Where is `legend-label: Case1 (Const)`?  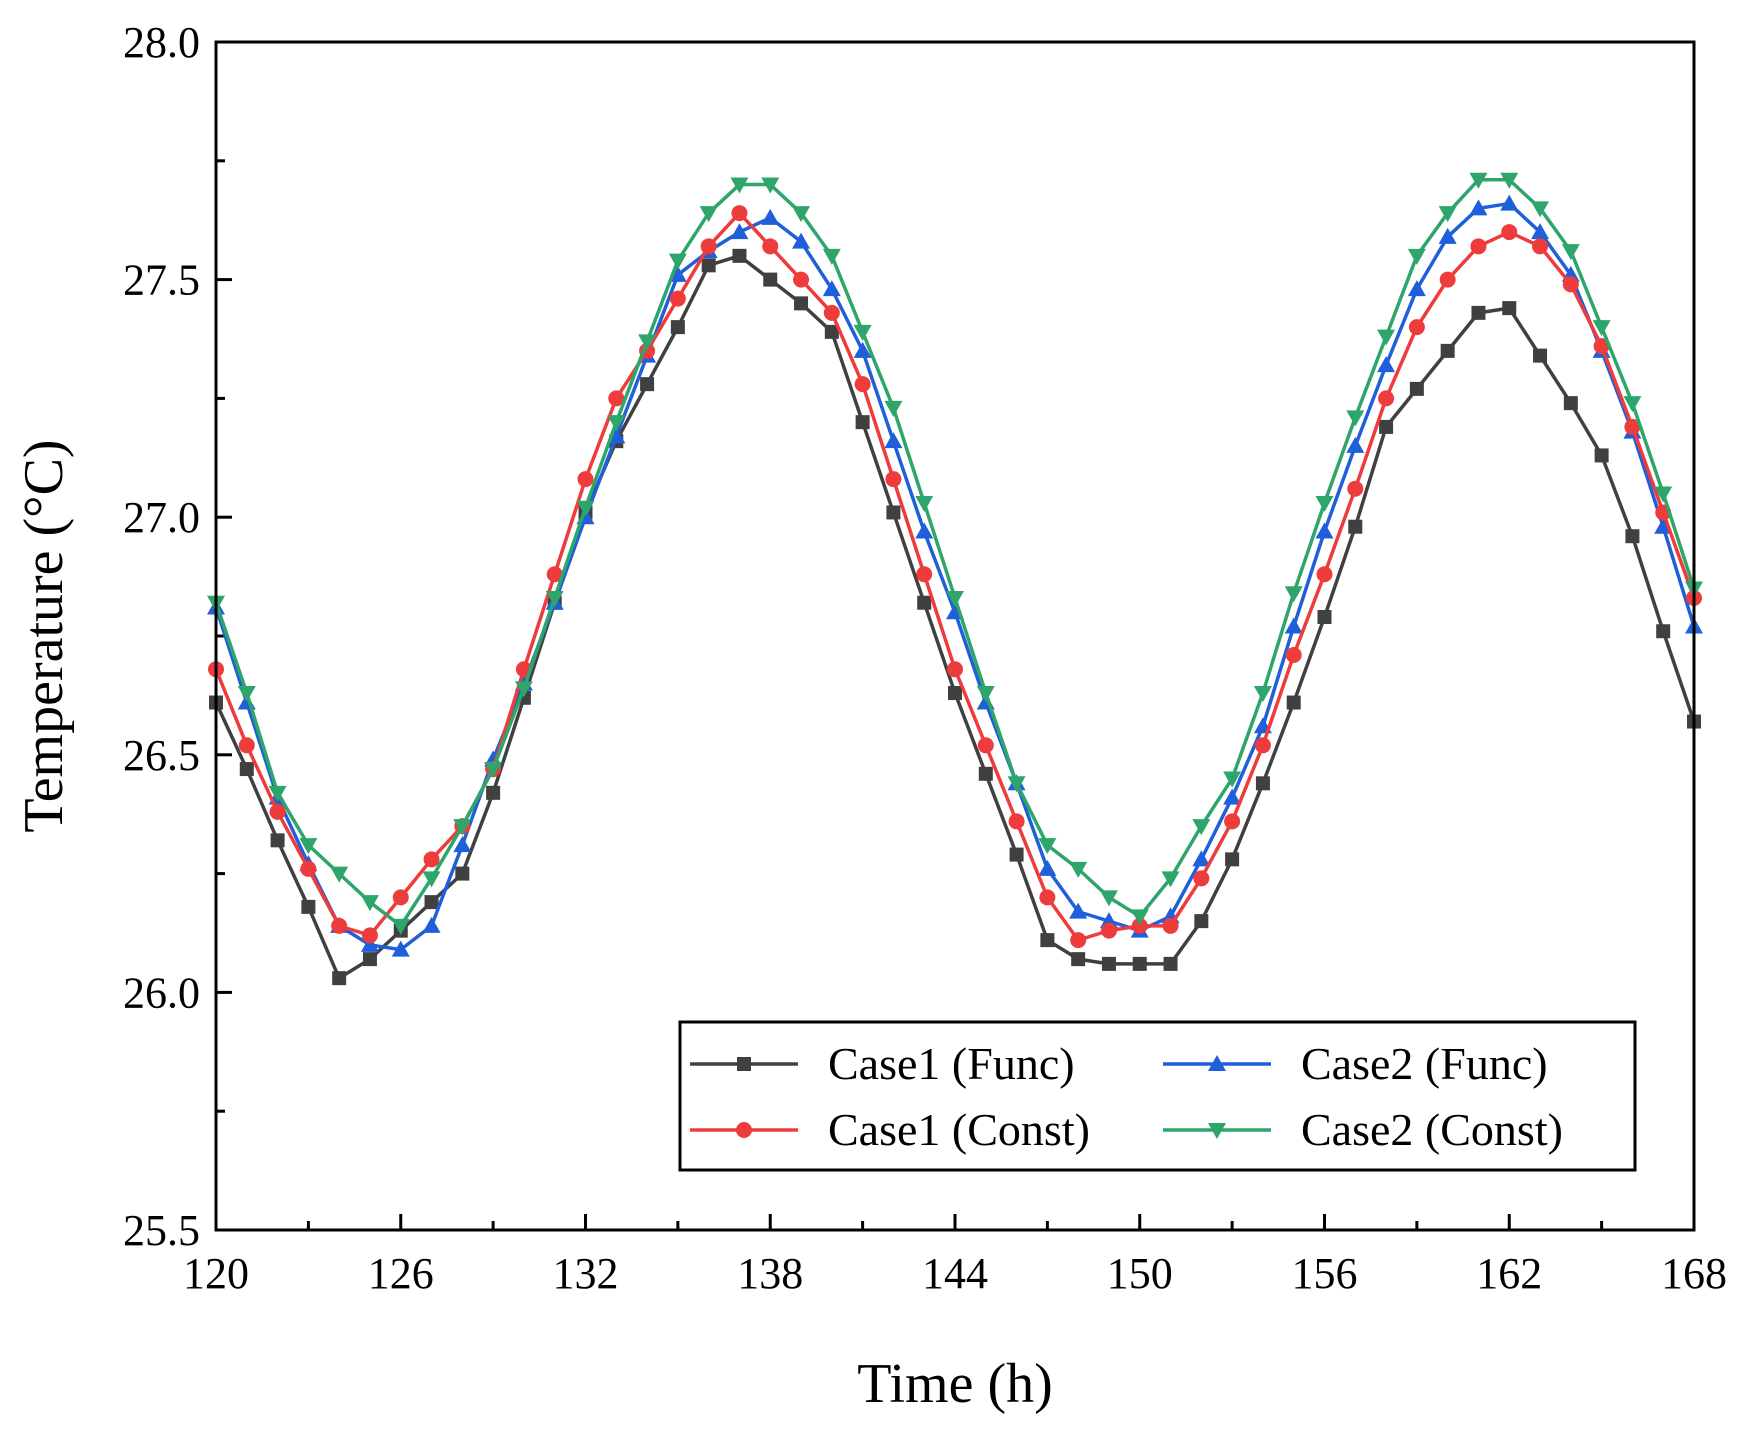
legend-label: Case1 (Const) is located at coordinates (959, 1129).